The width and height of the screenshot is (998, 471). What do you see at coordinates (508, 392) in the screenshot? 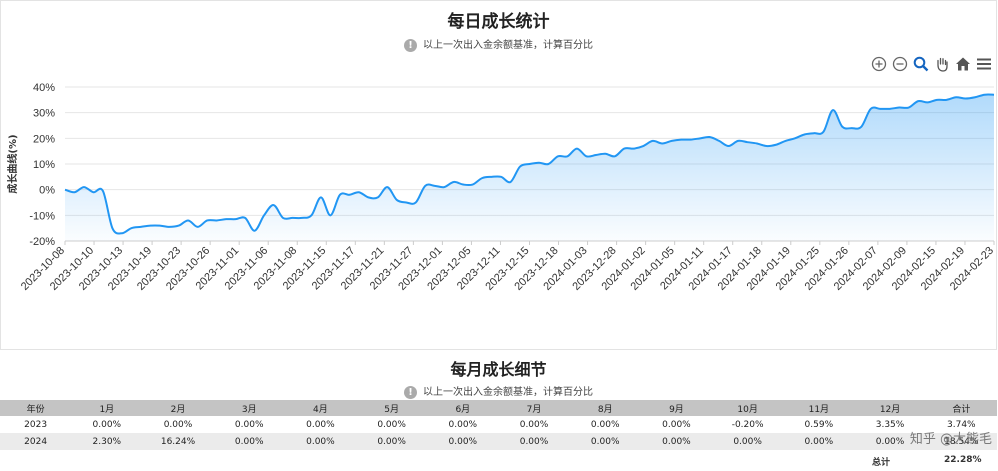
I see `table-subtitle-text: 以上一次出入金余额基准，计算百分比` at bounding box center [508, 392].